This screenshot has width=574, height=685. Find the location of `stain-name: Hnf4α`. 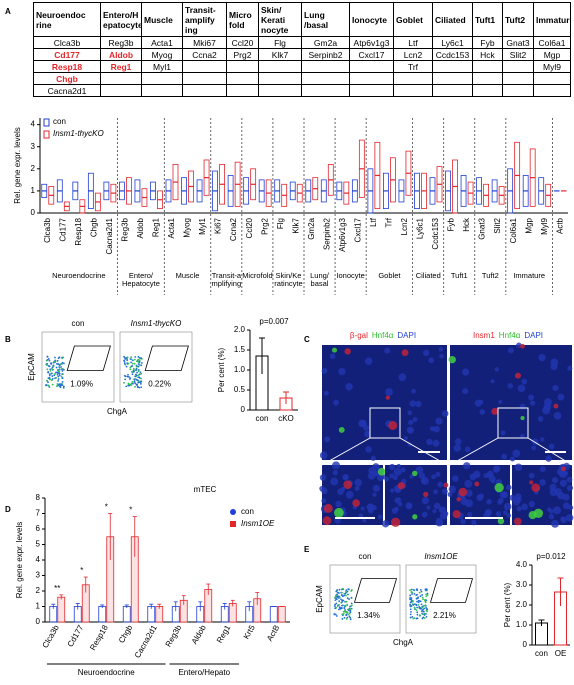

stain-name: Hnf4α is located at coordinates (510, 335).